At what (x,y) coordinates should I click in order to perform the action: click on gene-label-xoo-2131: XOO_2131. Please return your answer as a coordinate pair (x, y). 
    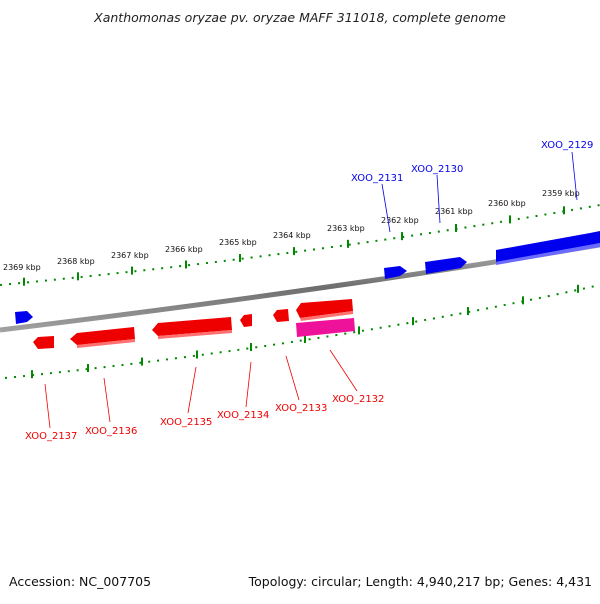
    Looking at the image, I should click on (377, 178).